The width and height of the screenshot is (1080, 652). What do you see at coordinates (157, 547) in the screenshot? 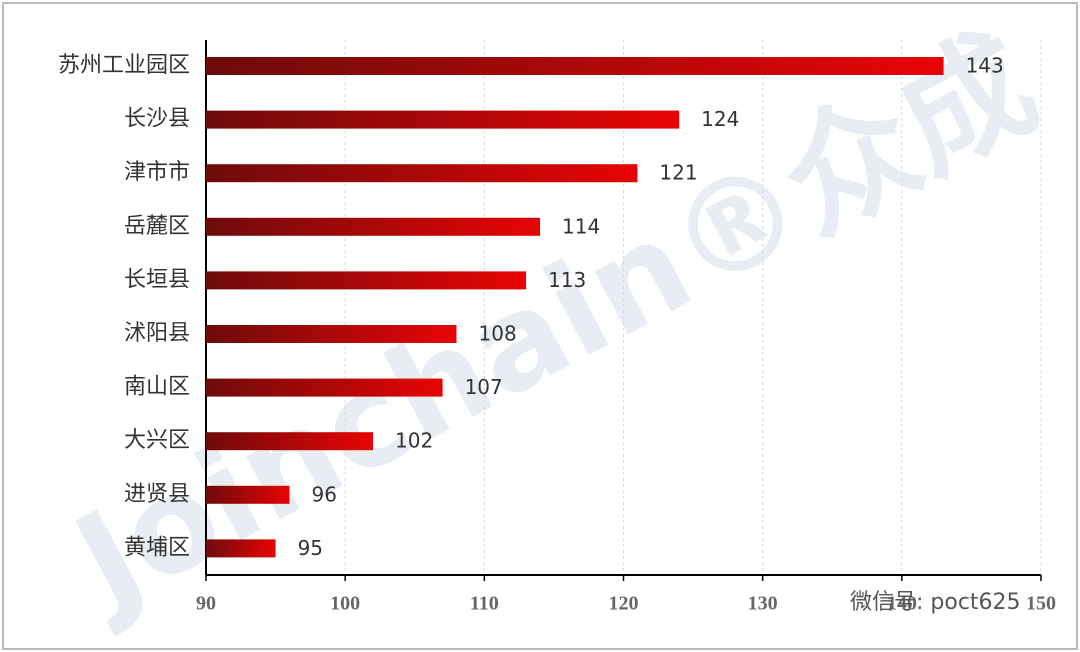
I see `category-label: 黄埔区` at bounding box center [157, 547].